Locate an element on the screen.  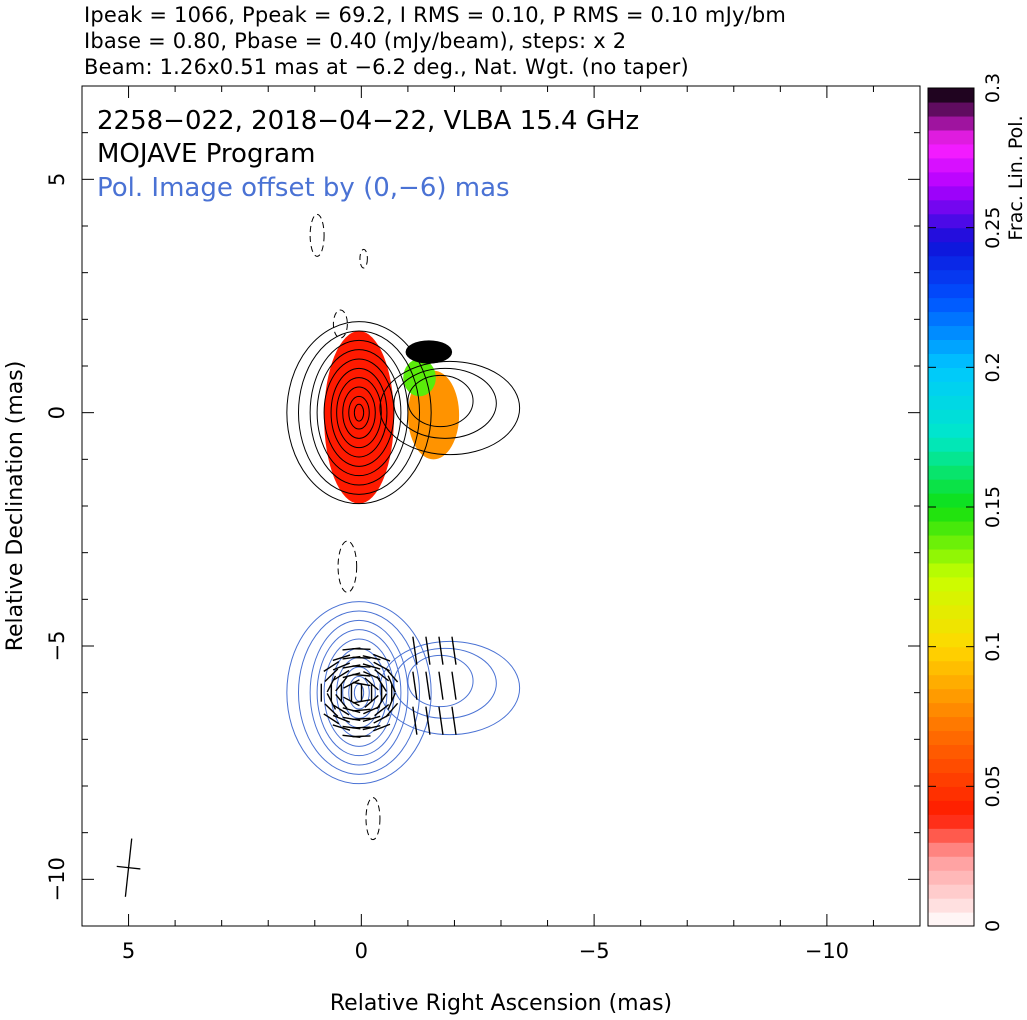
colorbar-tick-label: 0.15 is located at coordinates (993, 507).